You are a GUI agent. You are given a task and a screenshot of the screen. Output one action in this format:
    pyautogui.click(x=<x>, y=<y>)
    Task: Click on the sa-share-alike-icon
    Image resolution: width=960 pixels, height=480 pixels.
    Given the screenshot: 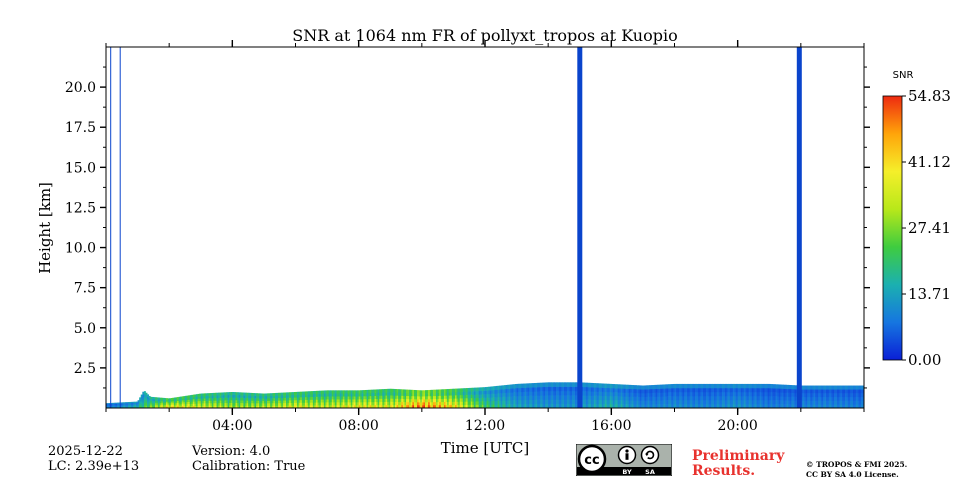 What is the action you would take?
    pyautogui.click(x=650, y=455)
    